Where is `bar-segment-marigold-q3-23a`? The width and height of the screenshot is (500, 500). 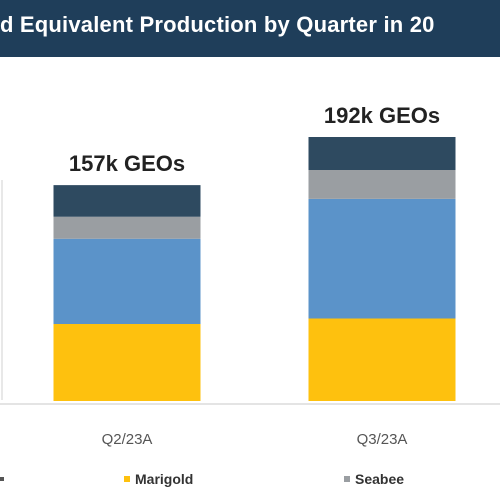
bar-segment-marigold-q3-23a is located at coordinates (382, 359).